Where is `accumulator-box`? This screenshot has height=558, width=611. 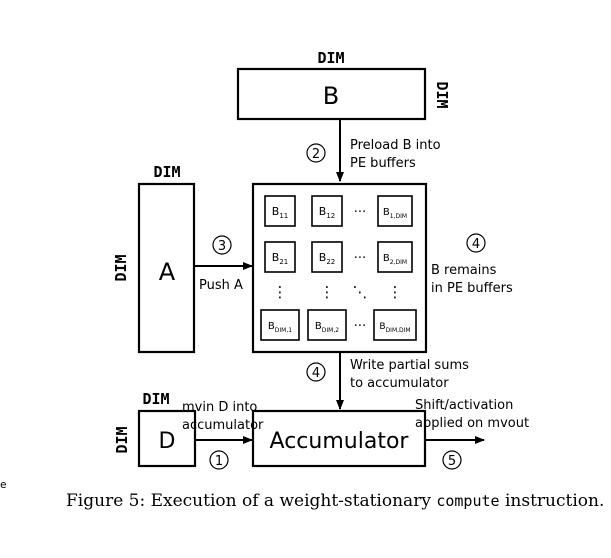 accumulator-box is located at coordinates (339, 438).